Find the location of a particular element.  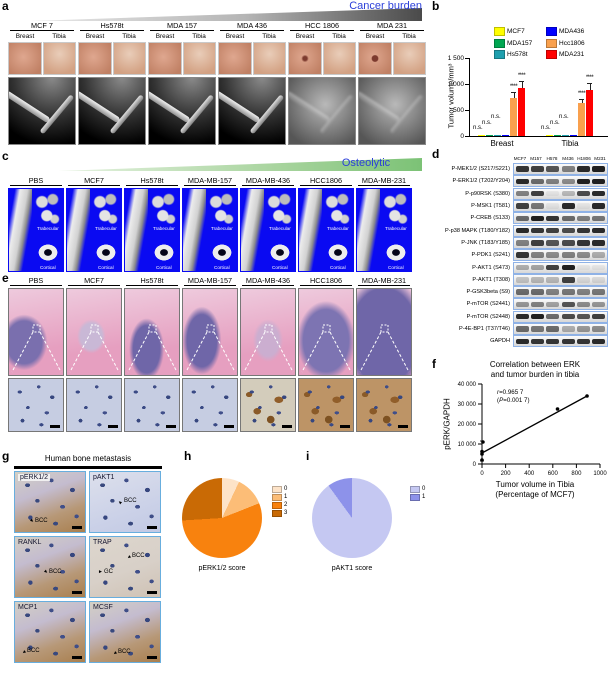

y-tick-label: 10 000 is located at coordinates (467, 445).